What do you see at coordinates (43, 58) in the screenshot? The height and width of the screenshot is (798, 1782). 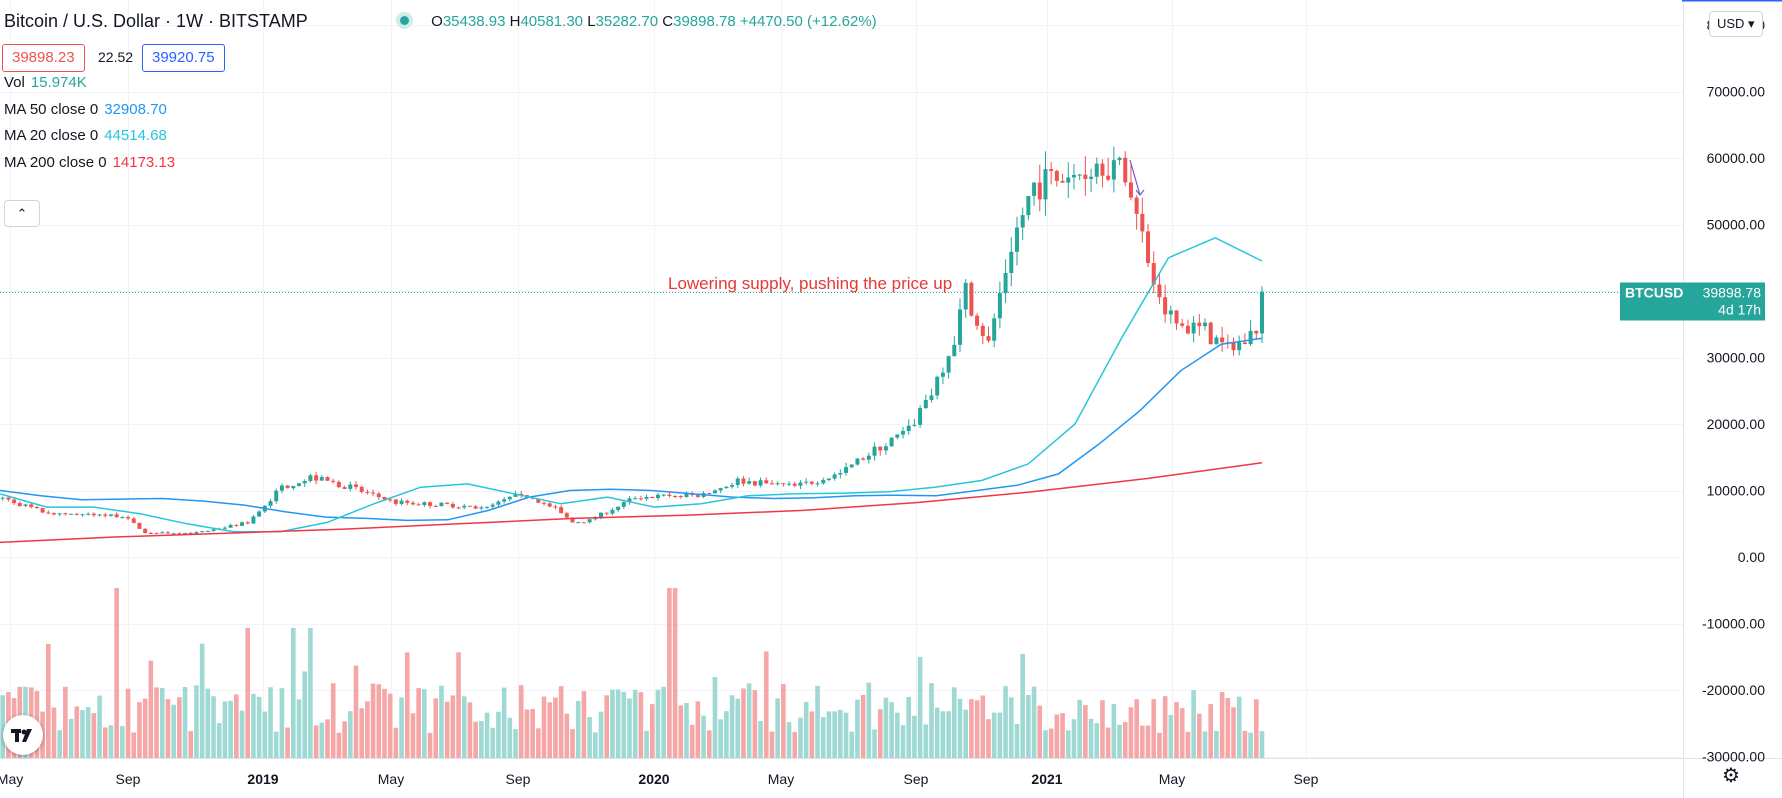 I see `sell-button: 39898.23` at bounding box center [43, 58].